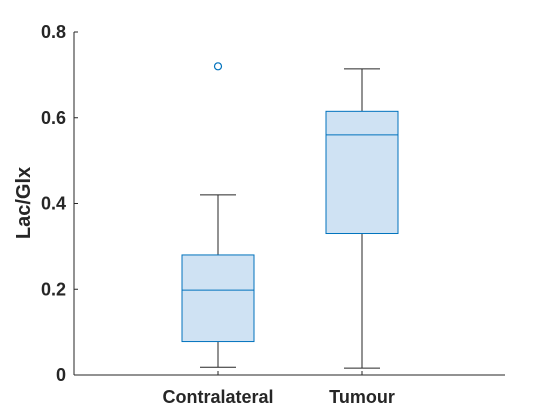 The image size is (560, 420). What do you see at coordinates (53, 118) in the screenshot?
I see `y-tick-label: 0.6` at bounding box center [53, 118].